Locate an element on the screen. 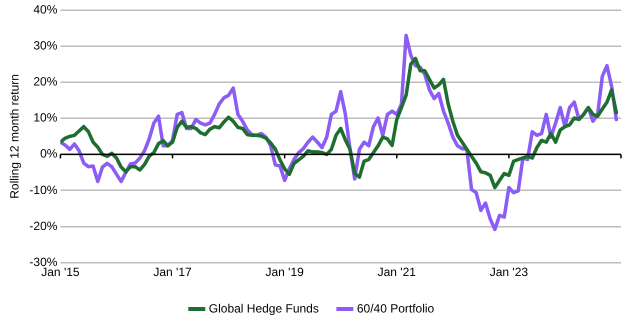 The width and height of the screenshot is (635, 327). x-tick-label: Jan '19 is located at coordinates (284, 272).